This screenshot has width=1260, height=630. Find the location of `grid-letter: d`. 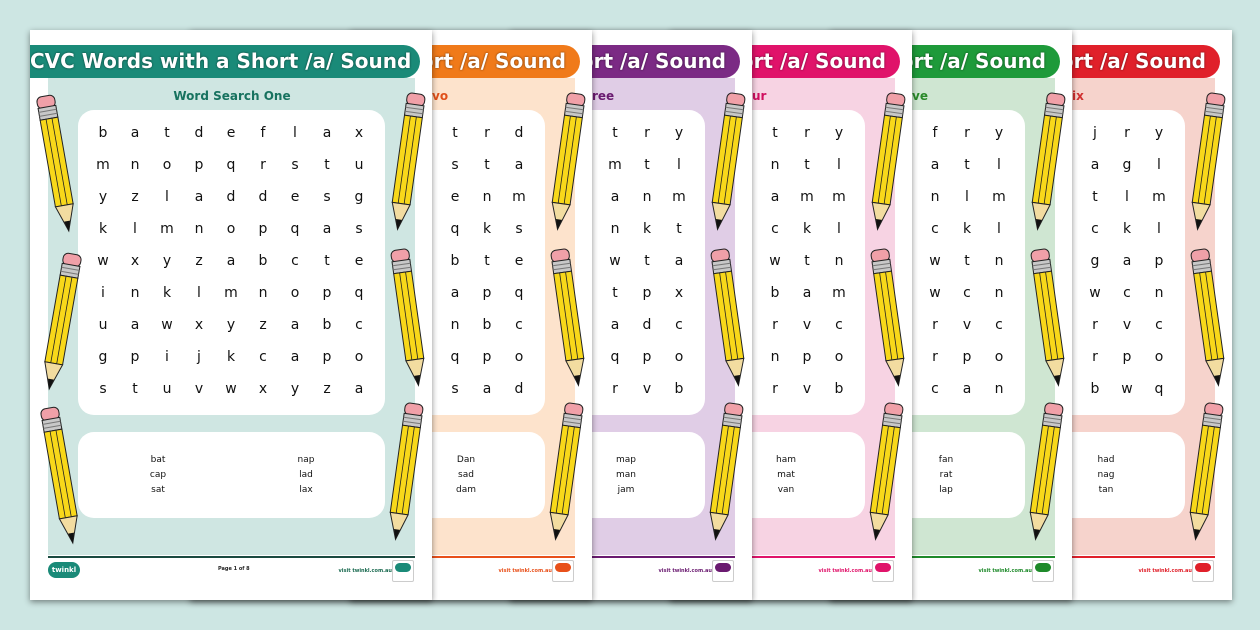

grid-letter: d is located at coordinates (231, 197).